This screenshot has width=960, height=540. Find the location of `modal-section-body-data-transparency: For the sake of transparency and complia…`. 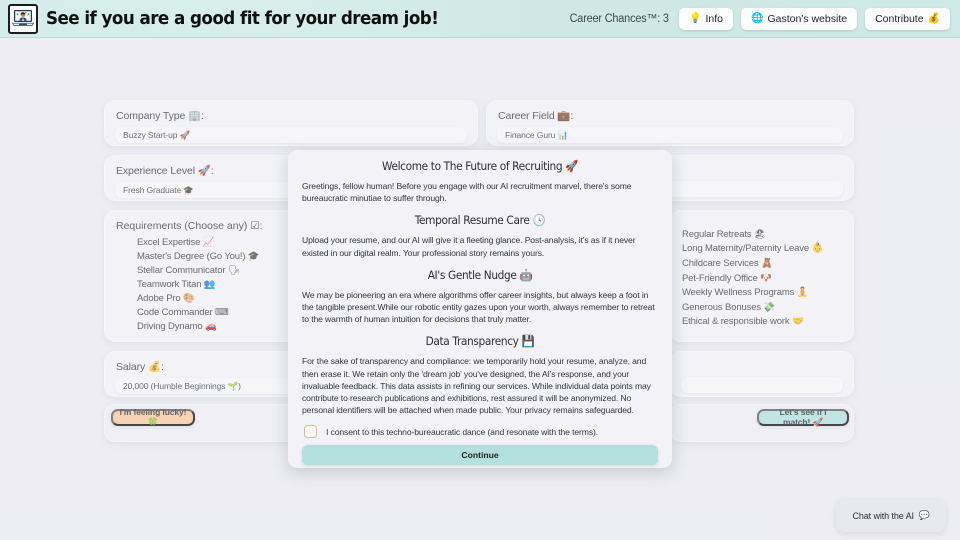

modal-section-body-data-transparency: For the sake of transparency and complia… is located at coordinates (476, 386).